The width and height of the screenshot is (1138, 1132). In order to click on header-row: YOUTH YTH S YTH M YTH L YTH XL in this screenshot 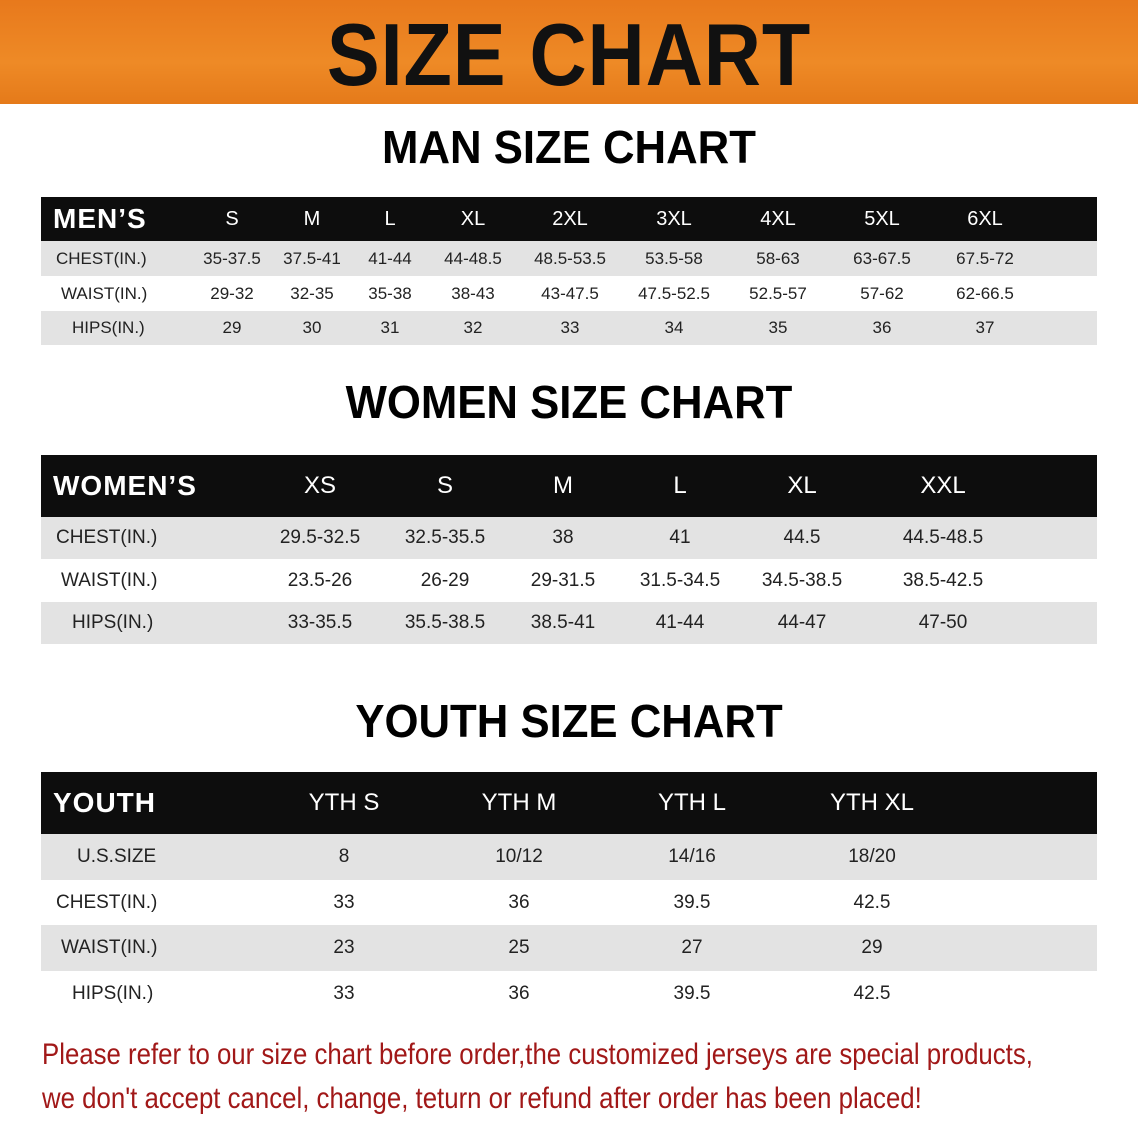, I will do `click(569, 803)`.